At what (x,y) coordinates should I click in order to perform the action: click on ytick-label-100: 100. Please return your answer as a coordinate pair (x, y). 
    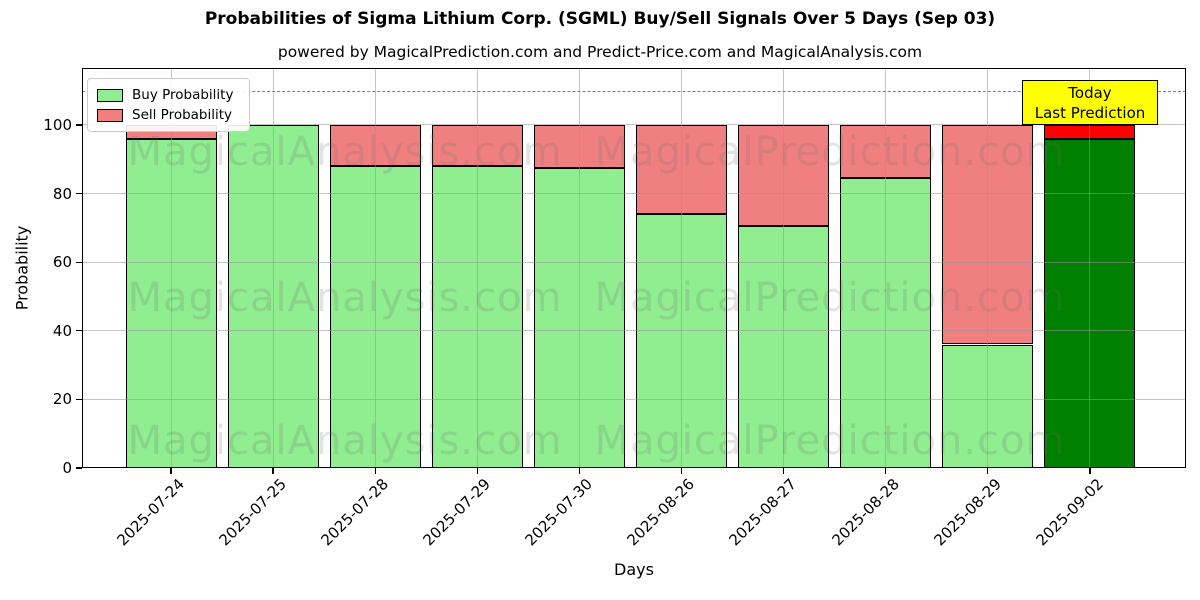
    Looking at the image, I should click on (57, 124).